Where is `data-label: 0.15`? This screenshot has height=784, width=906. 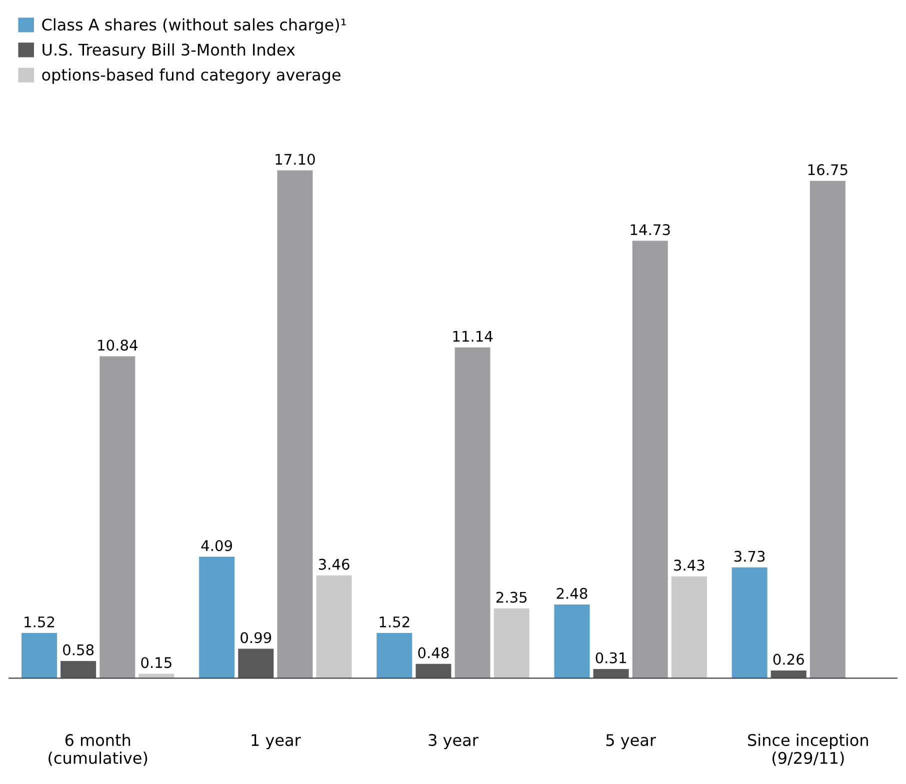
data-label: 0.15 is located at coordinates (156, 662).